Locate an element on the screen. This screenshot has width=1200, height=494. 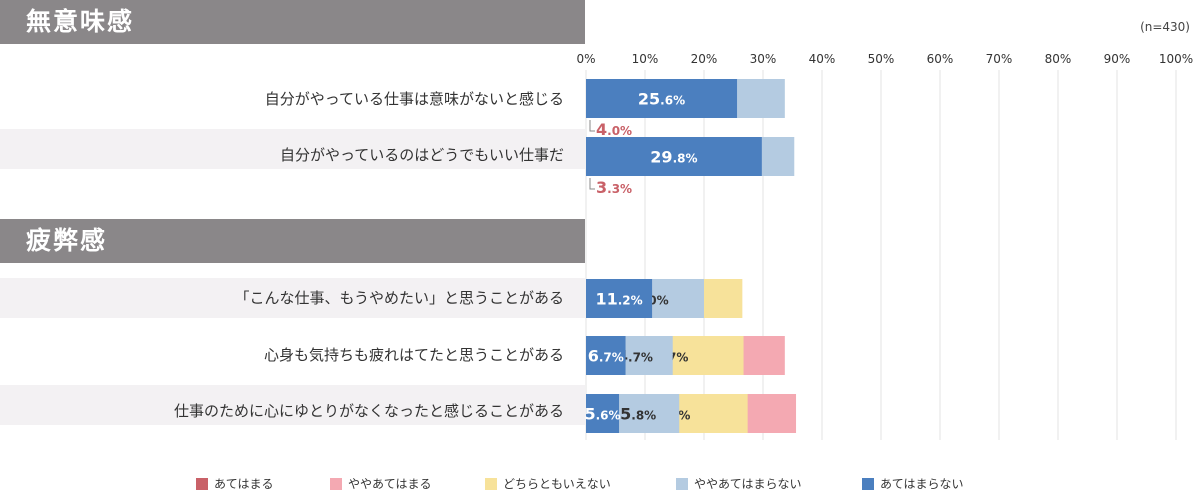
row-label: 心身も気持ちも疲れはてたと思うことがある is located at coordinates (413, 355).